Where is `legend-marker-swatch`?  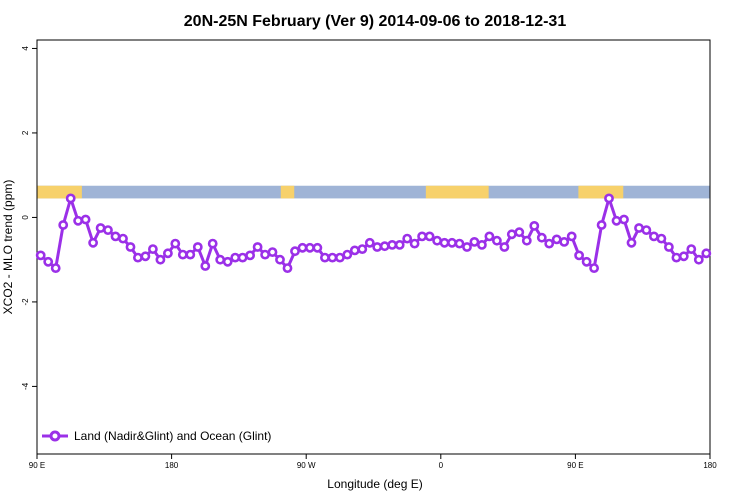 legend-marker-swatch is located at coordinates (55, 436).